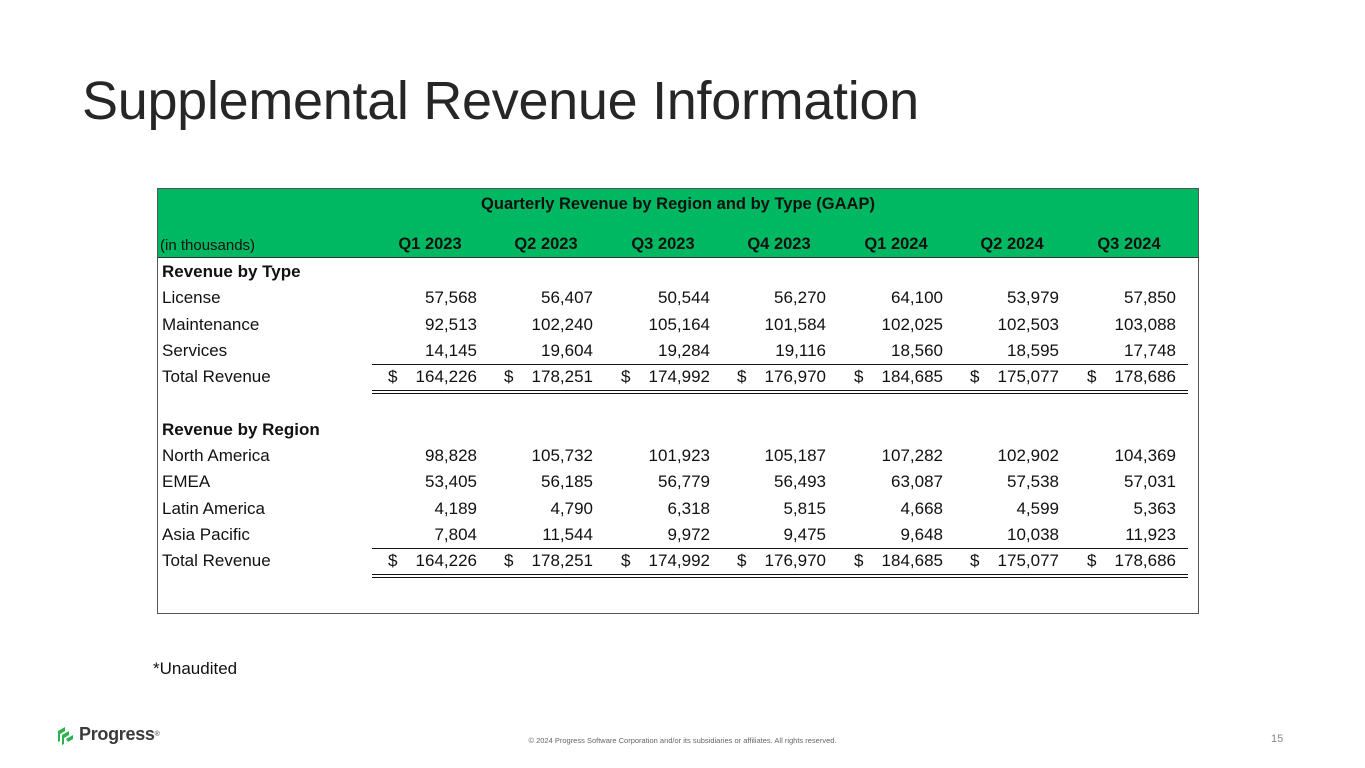  What do you see at coordinates (191, 298) in the screenshot?
I see `row-label: License` at bounding box center [191, 298].